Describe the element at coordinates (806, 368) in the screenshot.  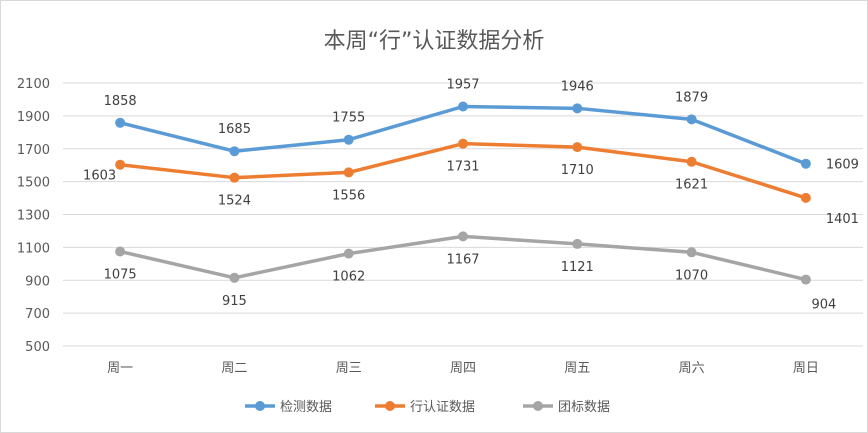
I see `x-tick-label: 周日` at that location.